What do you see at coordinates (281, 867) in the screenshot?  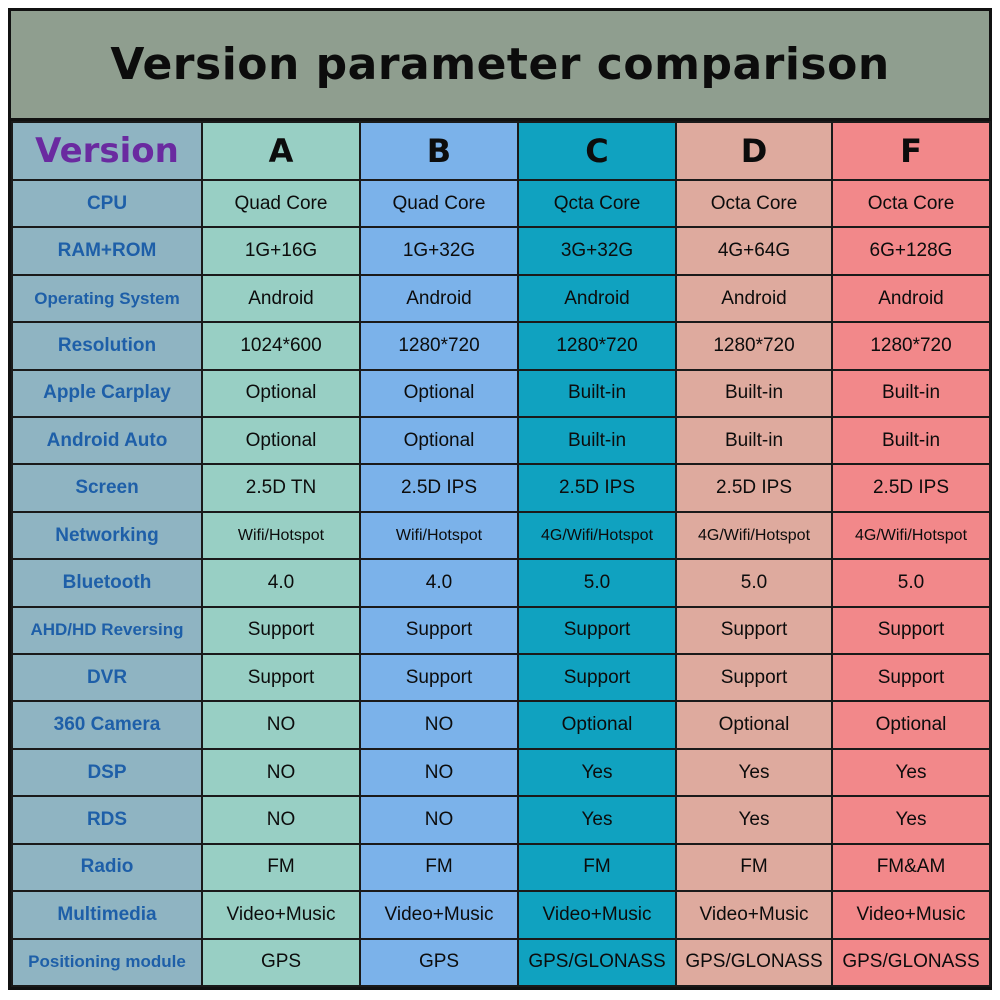 I see `cell-a-radio: FM` at bounding box center [281, 867].